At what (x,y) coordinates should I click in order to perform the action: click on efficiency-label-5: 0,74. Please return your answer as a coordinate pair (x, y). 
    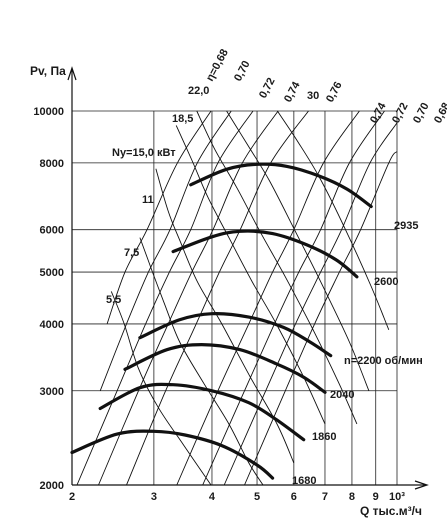
    Looking at the image, I should click on (378, 112).